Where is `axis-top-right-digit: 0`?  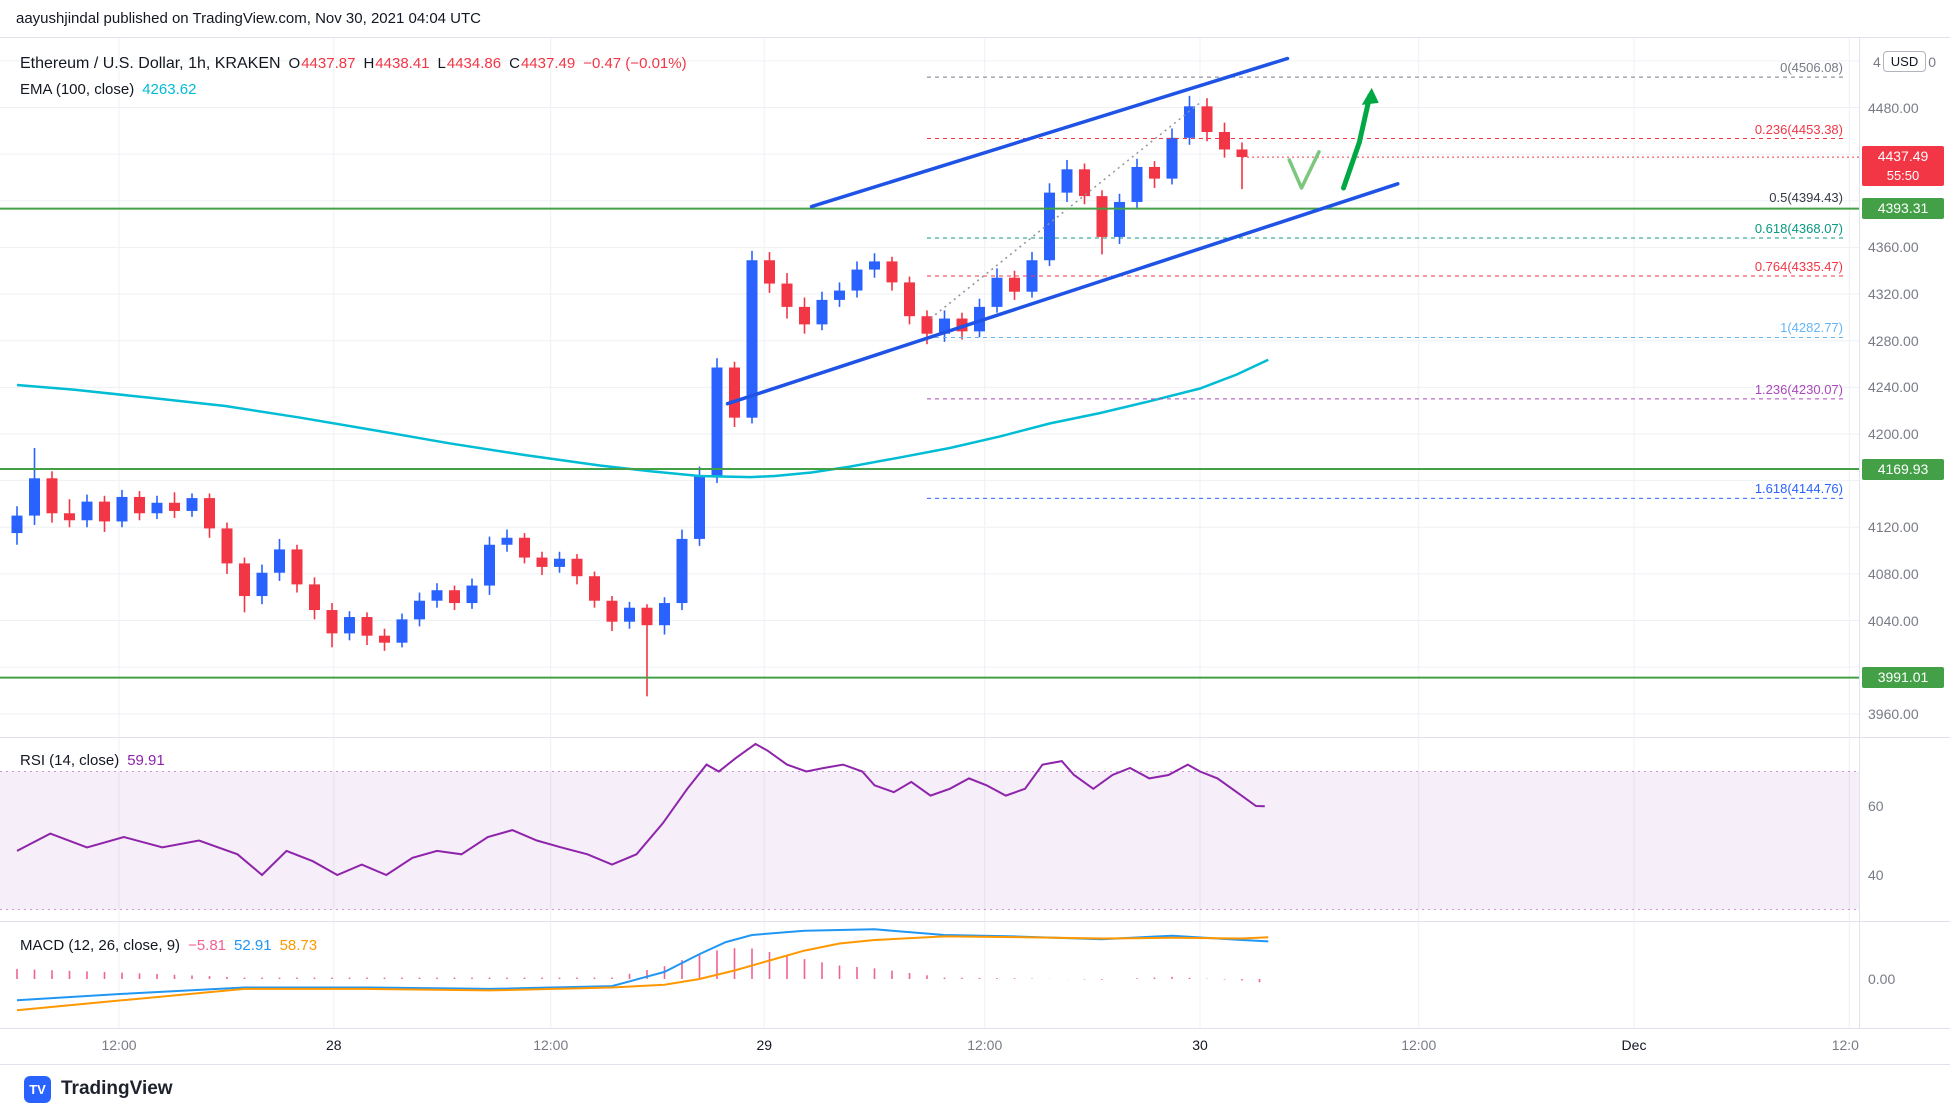 axis-top-right-digit: 0 is located at coordinates (1932, 61).